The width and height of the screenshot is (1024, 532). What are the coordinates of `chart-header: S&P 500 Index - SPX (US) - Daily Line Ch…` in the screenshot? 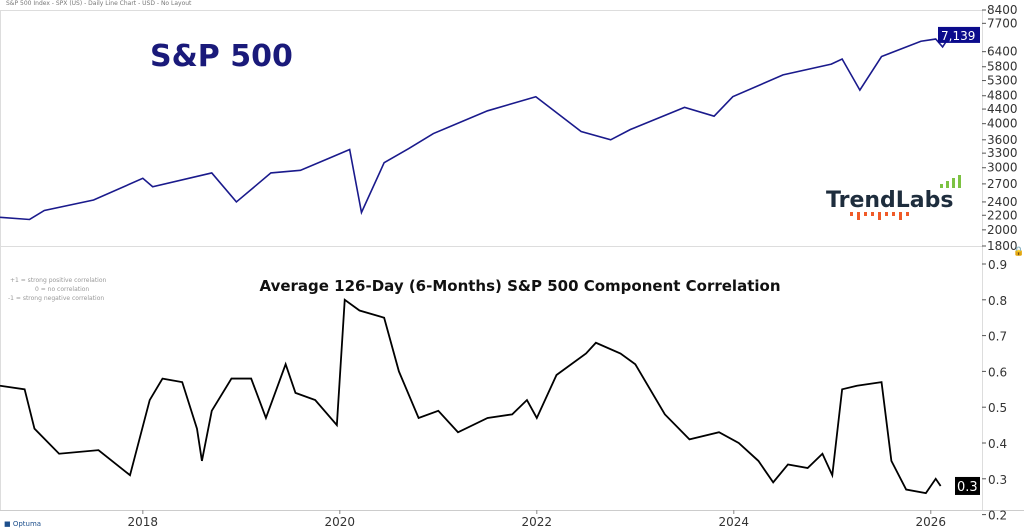 It's located at (99, 3).